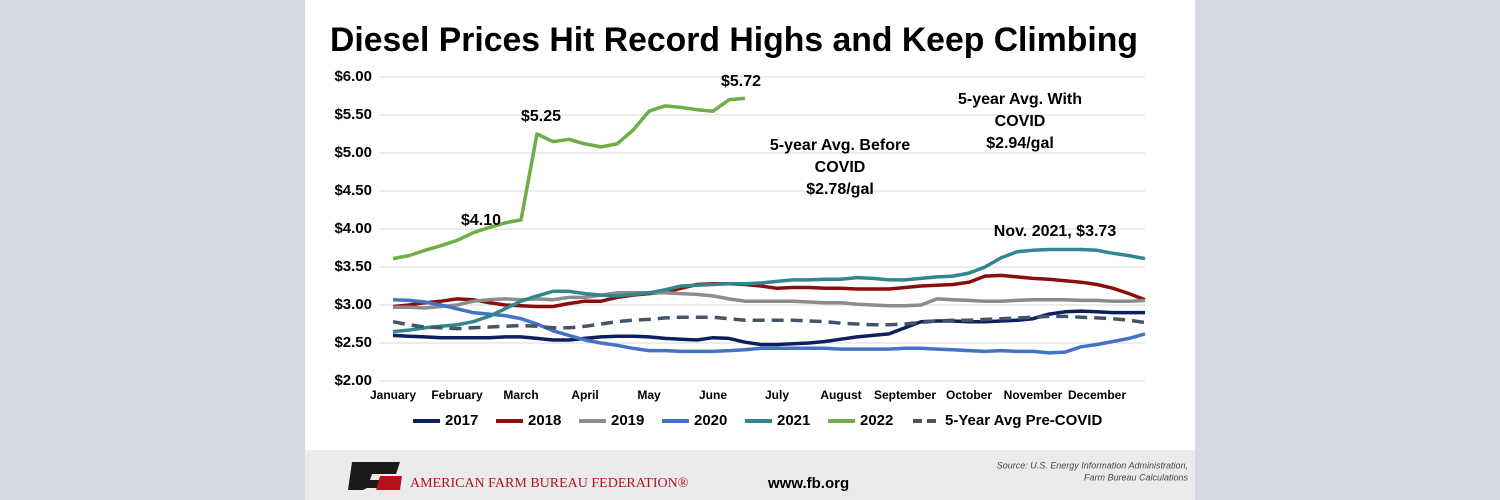 The height and width of the screenshot is (500, 1500). What do you see at coordinates (1136, 477) in the screenshot?
I see `source: Farm Bureau Calculations` at bounding box center [1136, 477].